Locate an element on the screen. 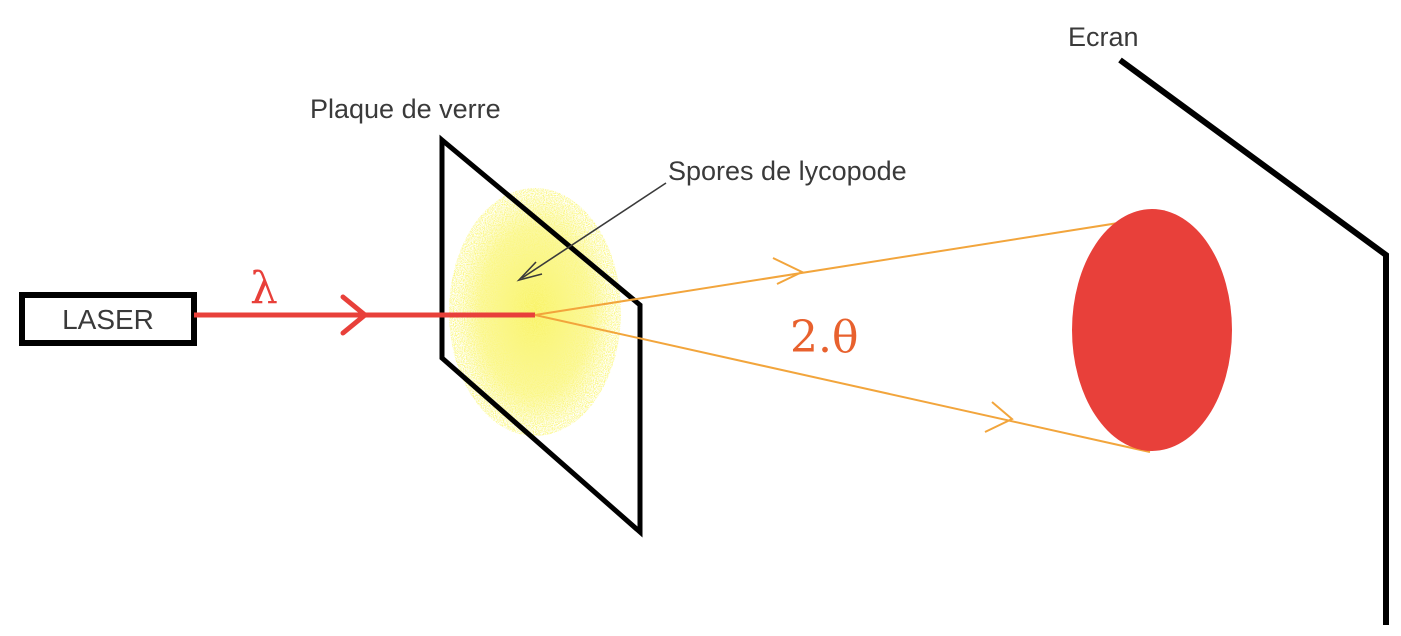 Image resolution: width=1401 pixels, height=636 pixels. laser-label: LASER is located at coordinates (108, 319).